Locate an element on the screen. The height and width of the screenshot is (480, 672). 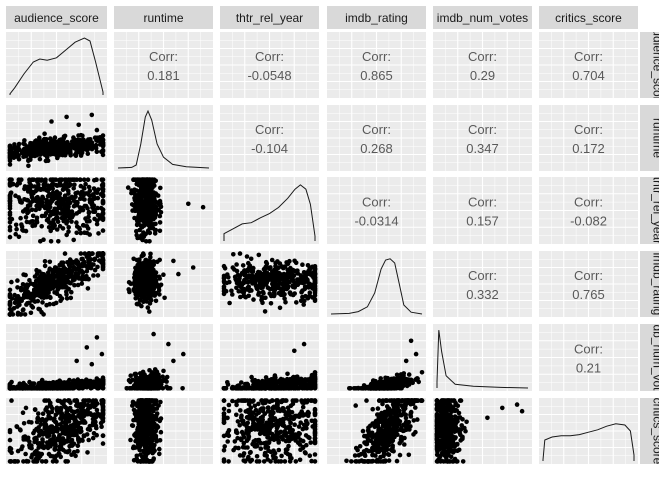
panel-r1-c3 is located at coordinates (376, 138).